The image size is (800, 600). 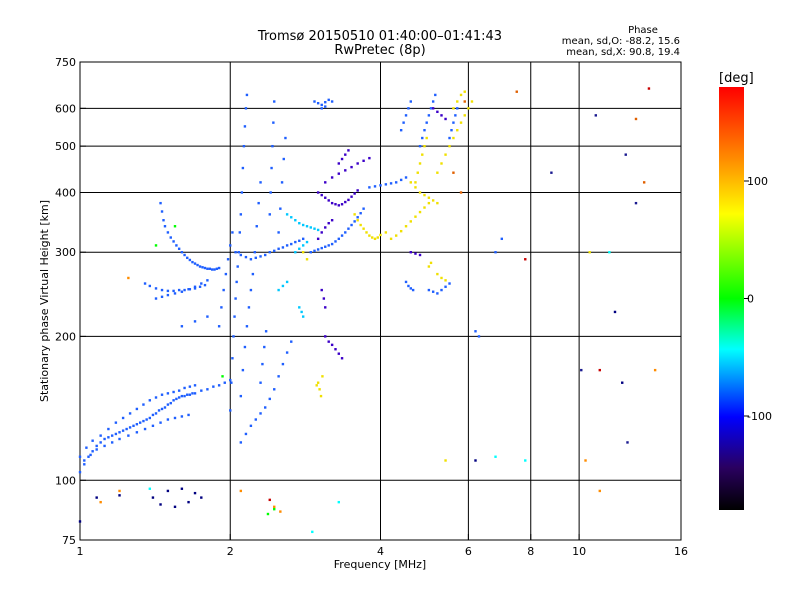 What do you see at coordinates (530, 551) in the screenshot?
I see `x-tick-label: 8` at bounding box center [530, 551].